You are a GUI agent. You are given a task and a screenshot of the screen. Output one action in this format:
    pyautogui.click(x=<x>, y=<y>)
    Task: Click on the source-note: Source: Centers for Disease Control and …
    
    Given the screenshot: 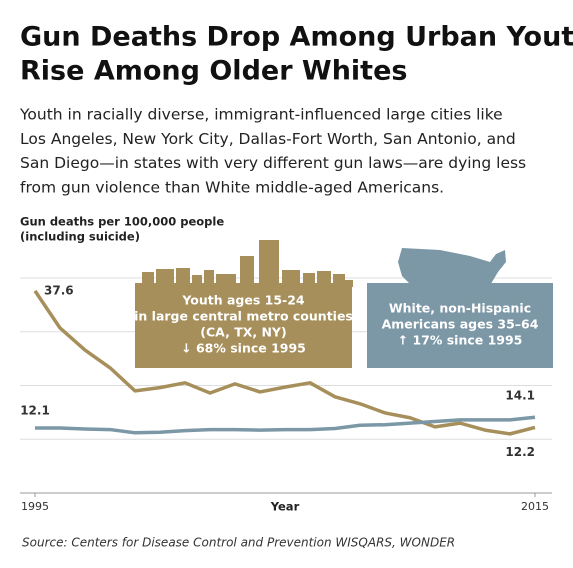 What is the action you would take?
    pyautogui.click(x=238, y=543)
    